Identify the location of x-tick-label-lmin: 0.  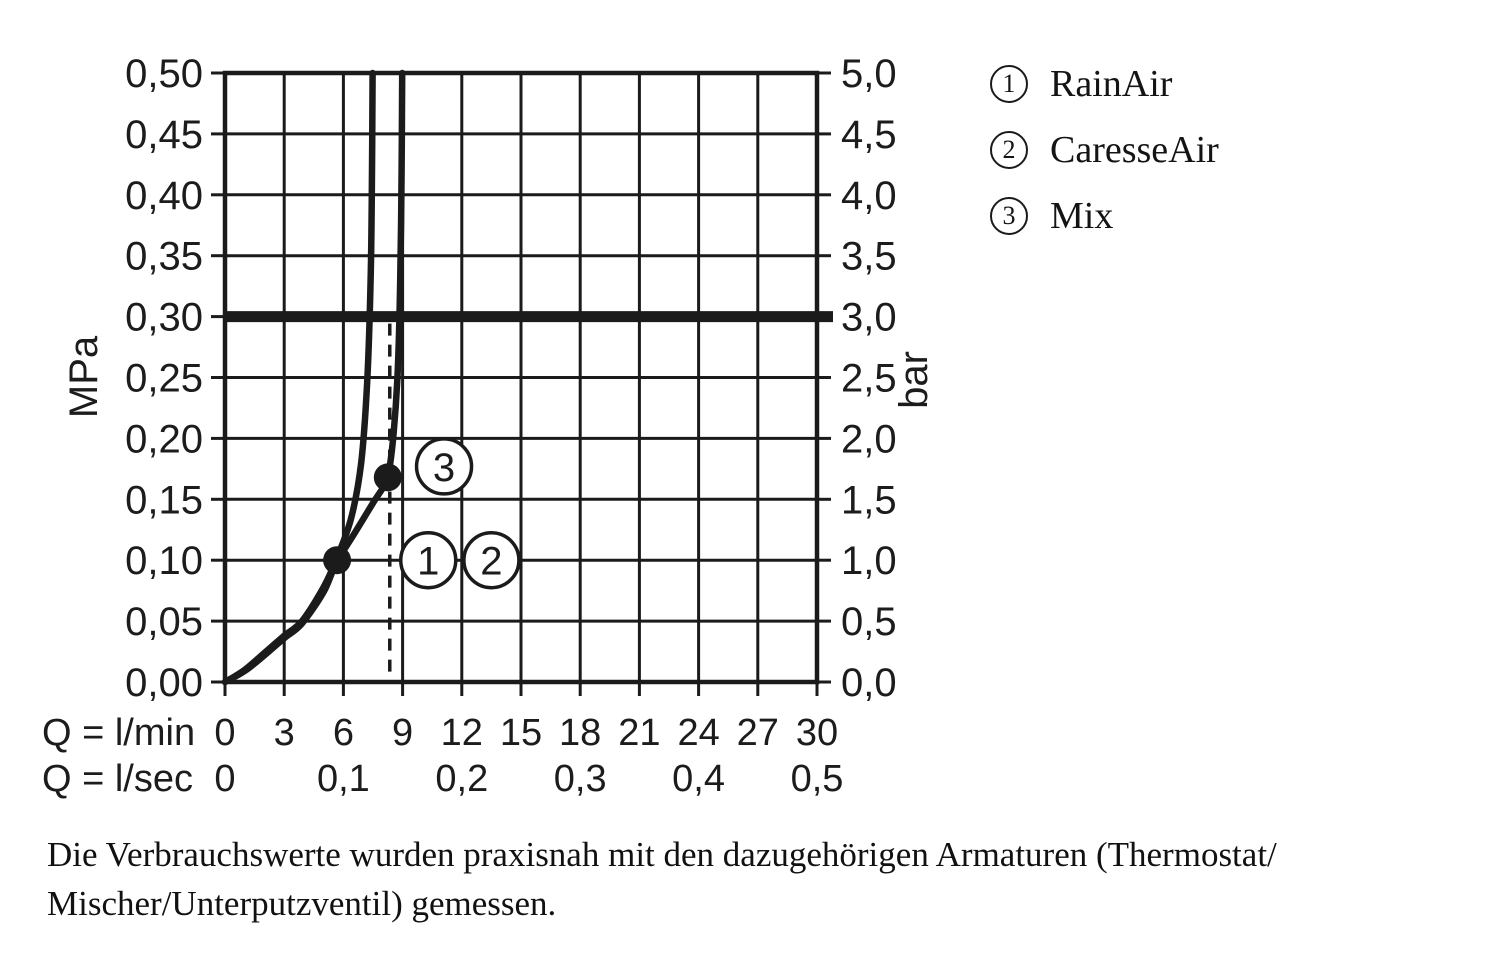
(224, 733).